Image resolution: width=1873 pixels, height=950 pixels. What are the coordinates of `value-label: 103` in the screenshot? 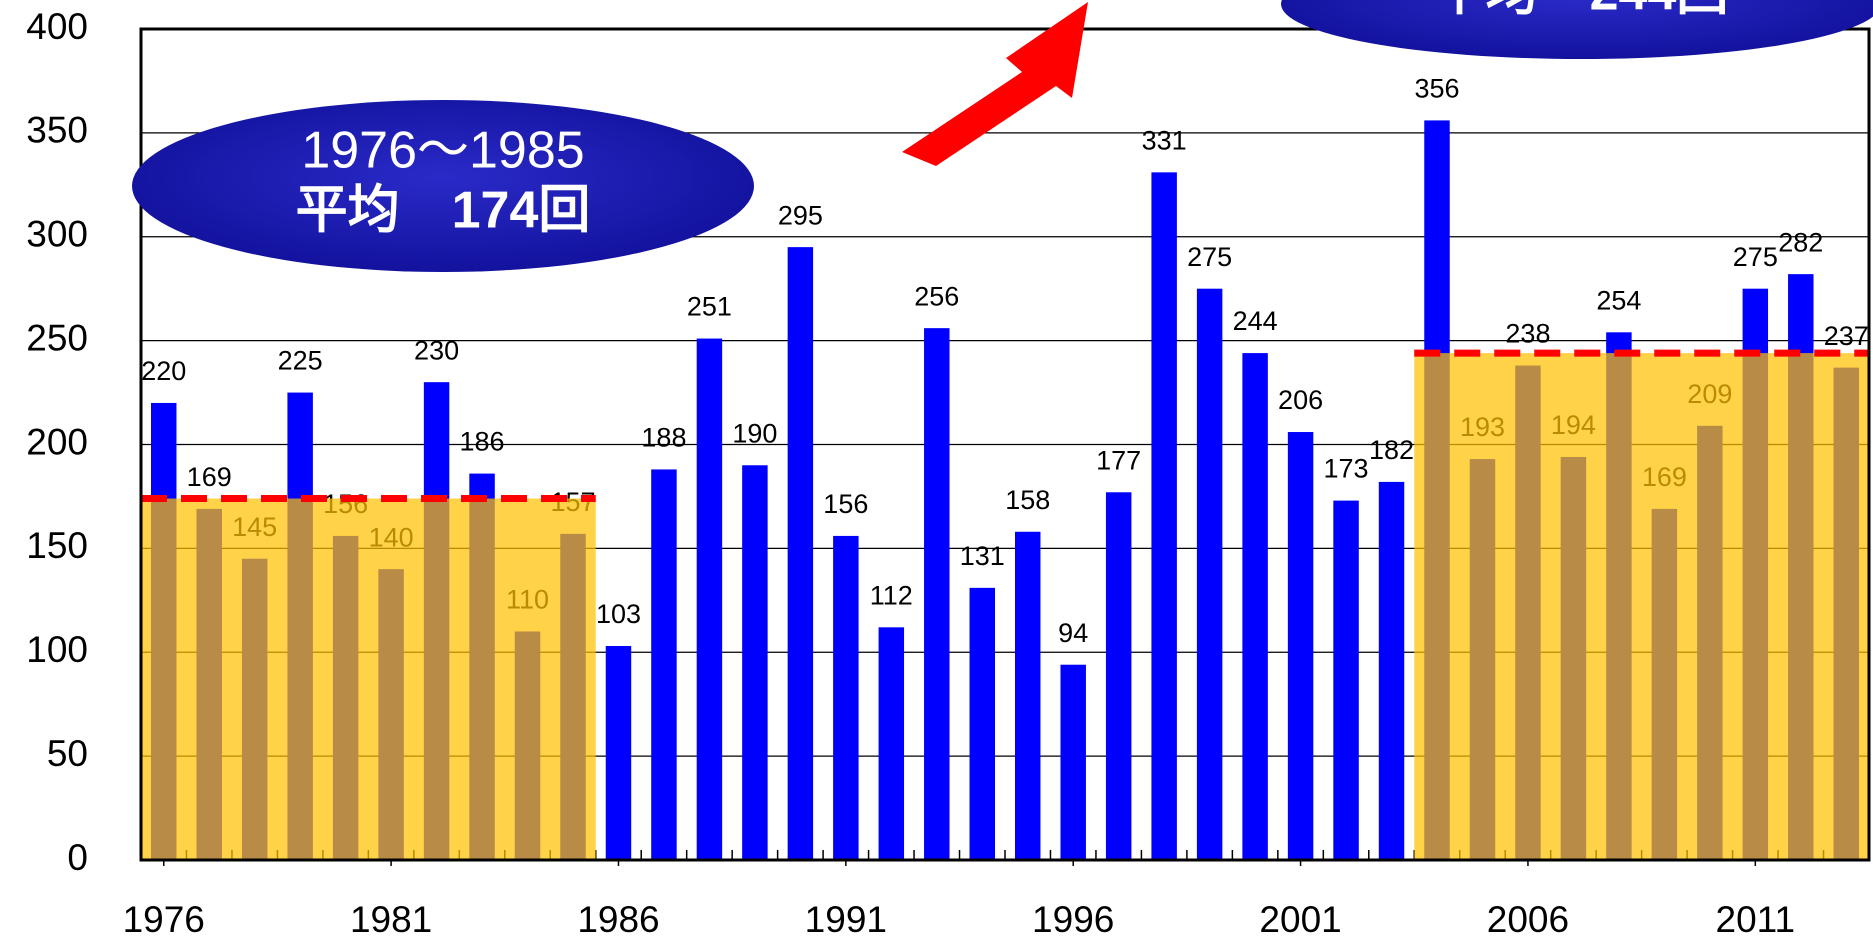 It's located at (618, 614).